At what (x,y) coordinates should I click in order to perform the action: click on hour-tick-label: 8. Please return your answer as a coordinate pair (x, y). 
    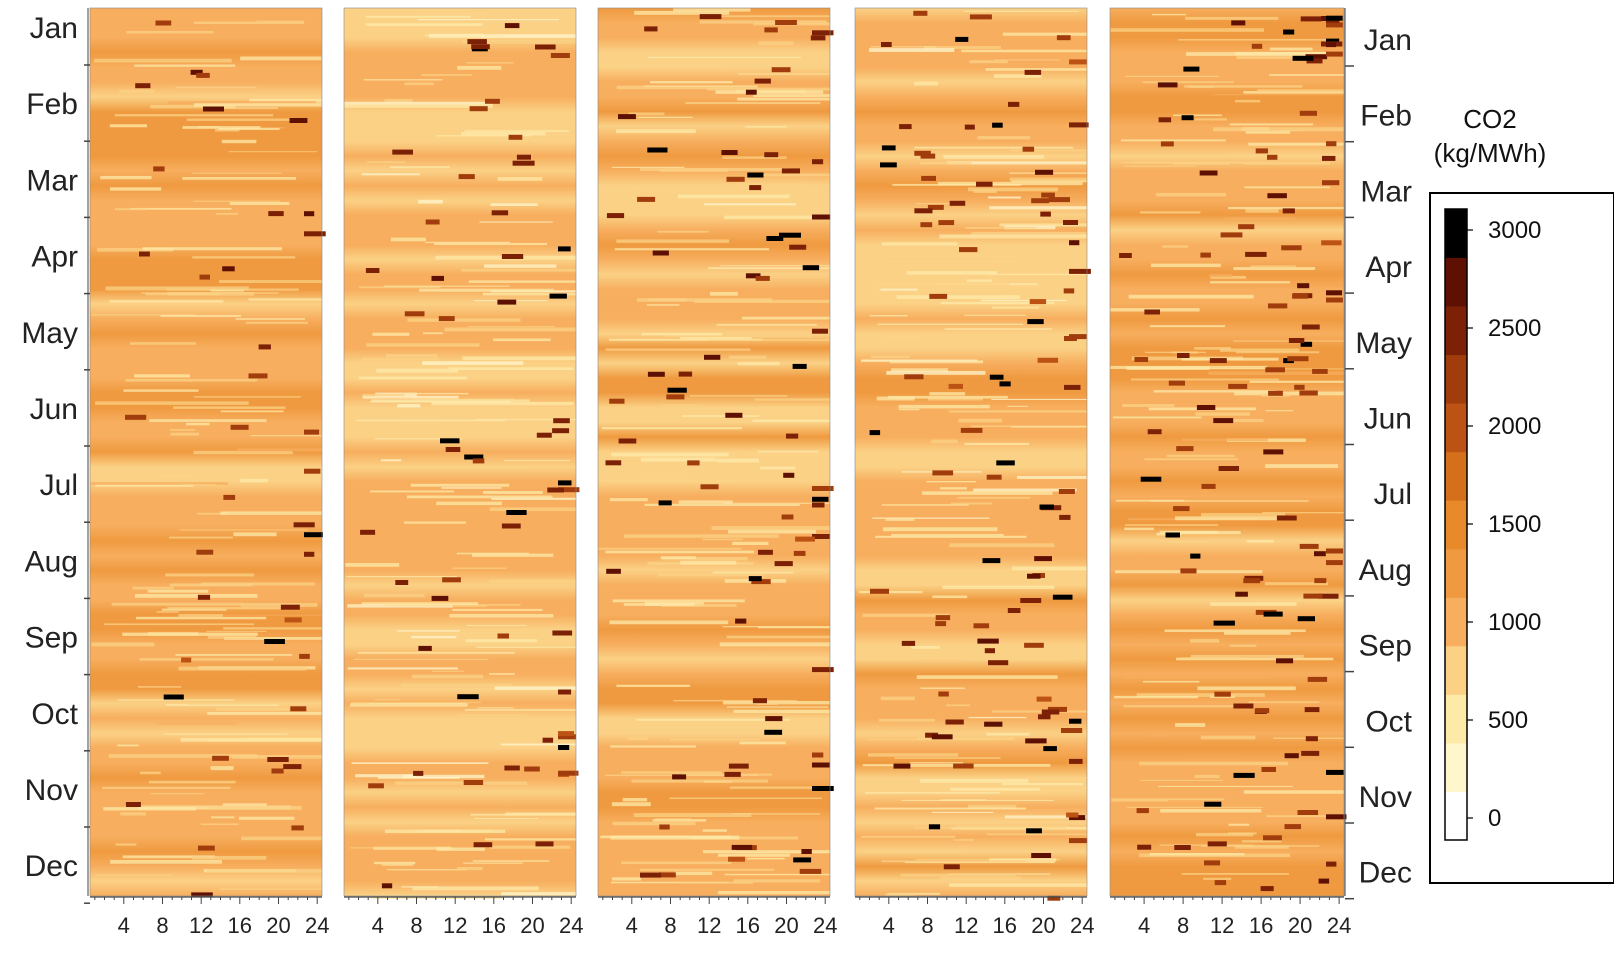
    Looking at the image, I should click on (162, 925).